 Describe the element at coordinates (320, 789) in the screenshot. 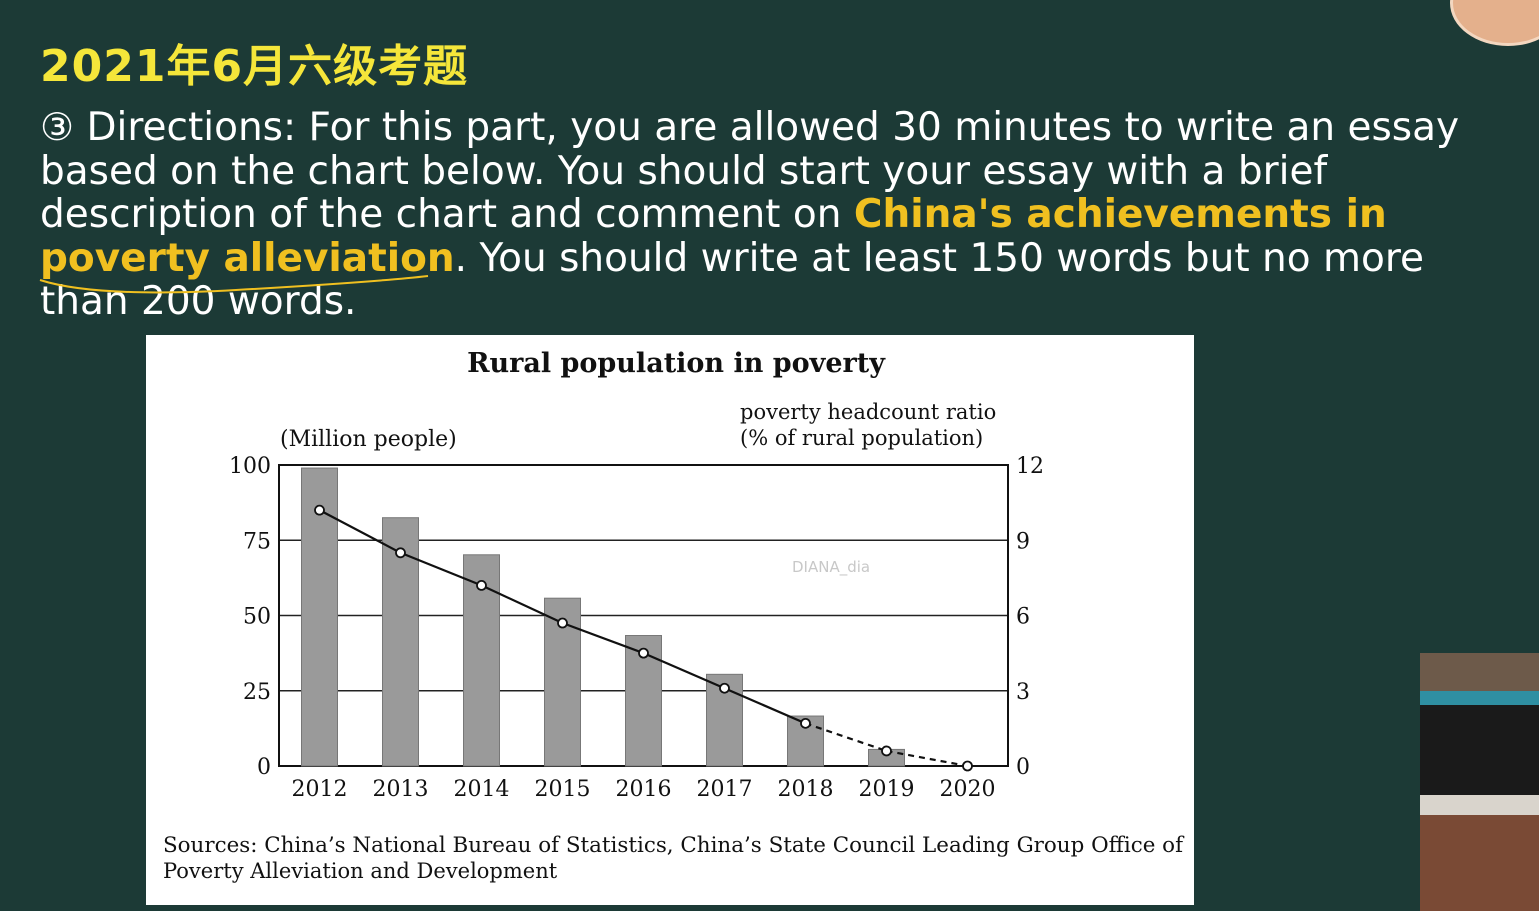

I see `x-tick-label: 2012` at that location.